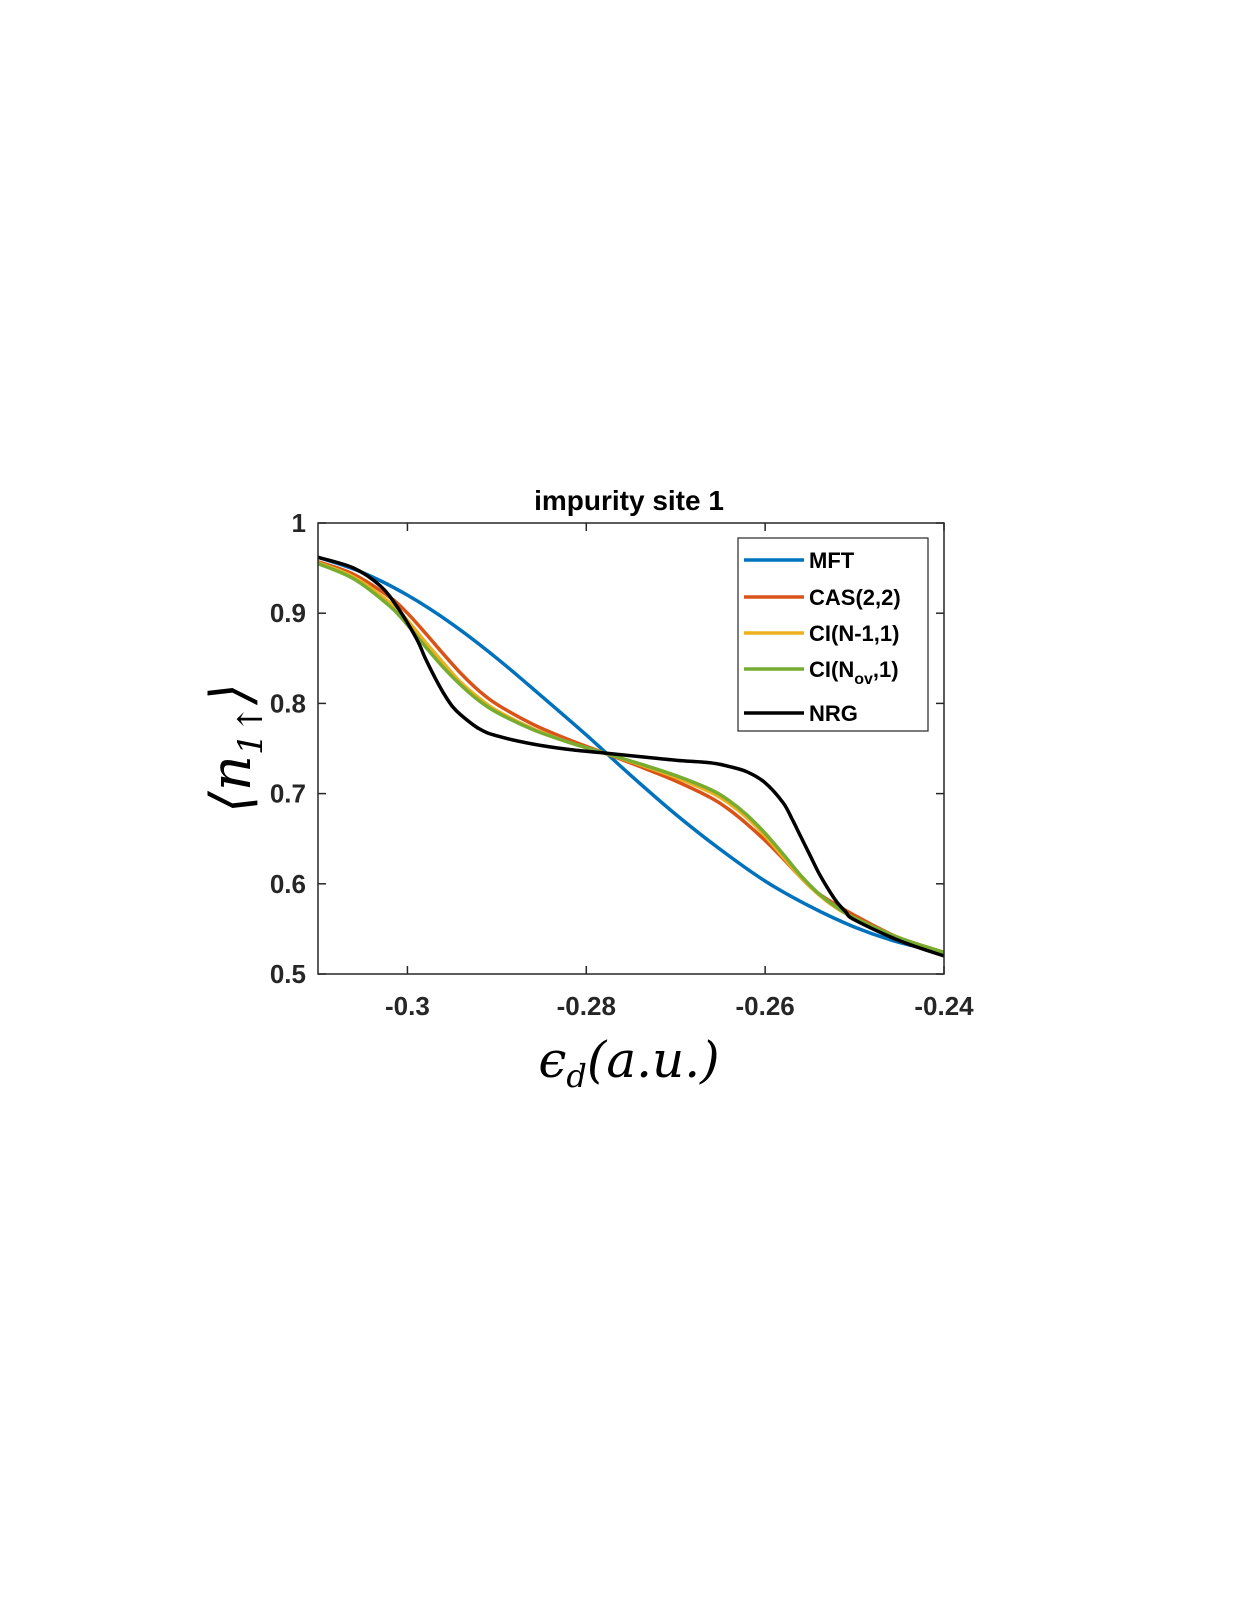  What do you see at coordinates (231, 801) in the screenshot?
I see `y-axis-open-bracket: ⟨` at bounding box center [231, 801].